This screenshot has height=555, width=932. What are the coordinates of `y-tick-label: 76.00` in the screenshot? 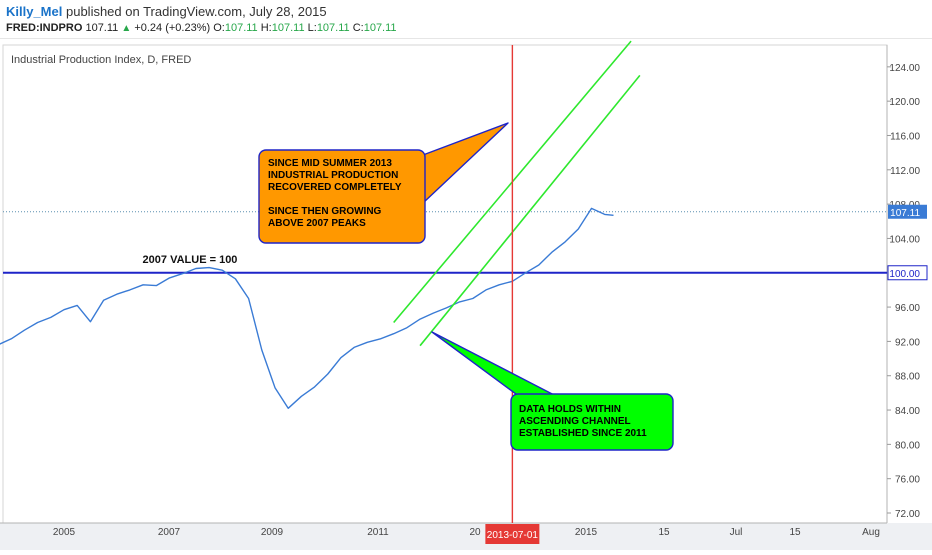 It's located at (907, 480).